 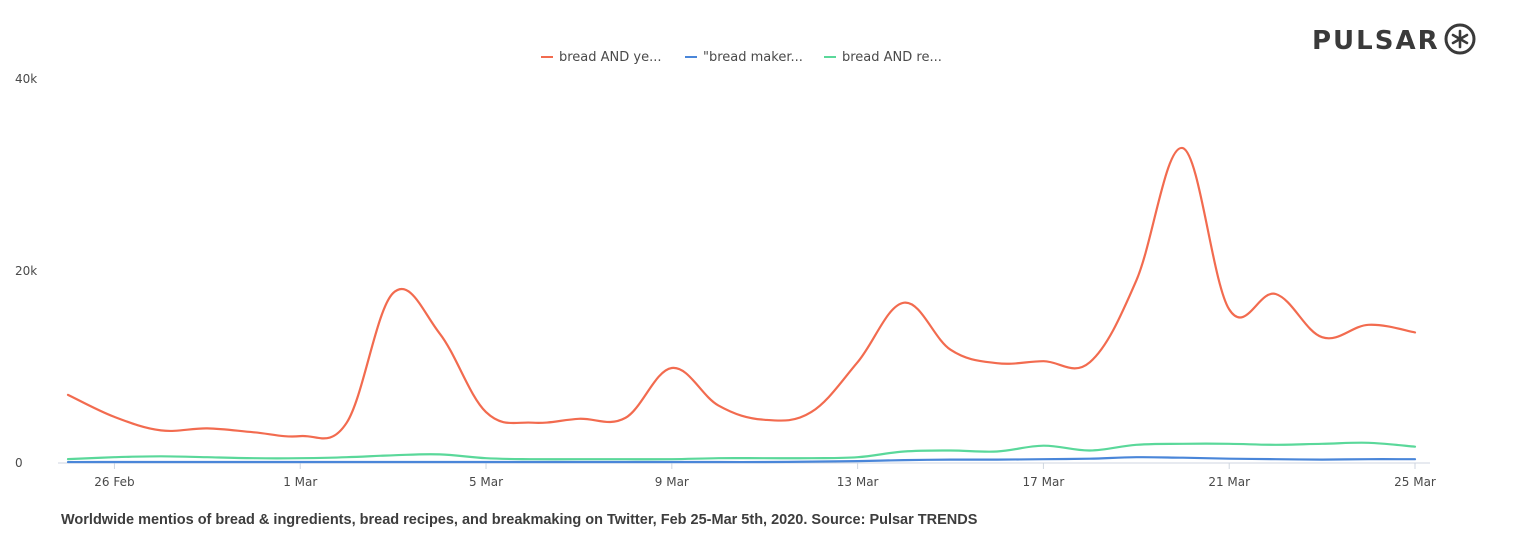 What do you see at coordinates (672, 482) in the screenshot?
I see `x-tick-label: 9 Mar` at bounding box center [672, 482].